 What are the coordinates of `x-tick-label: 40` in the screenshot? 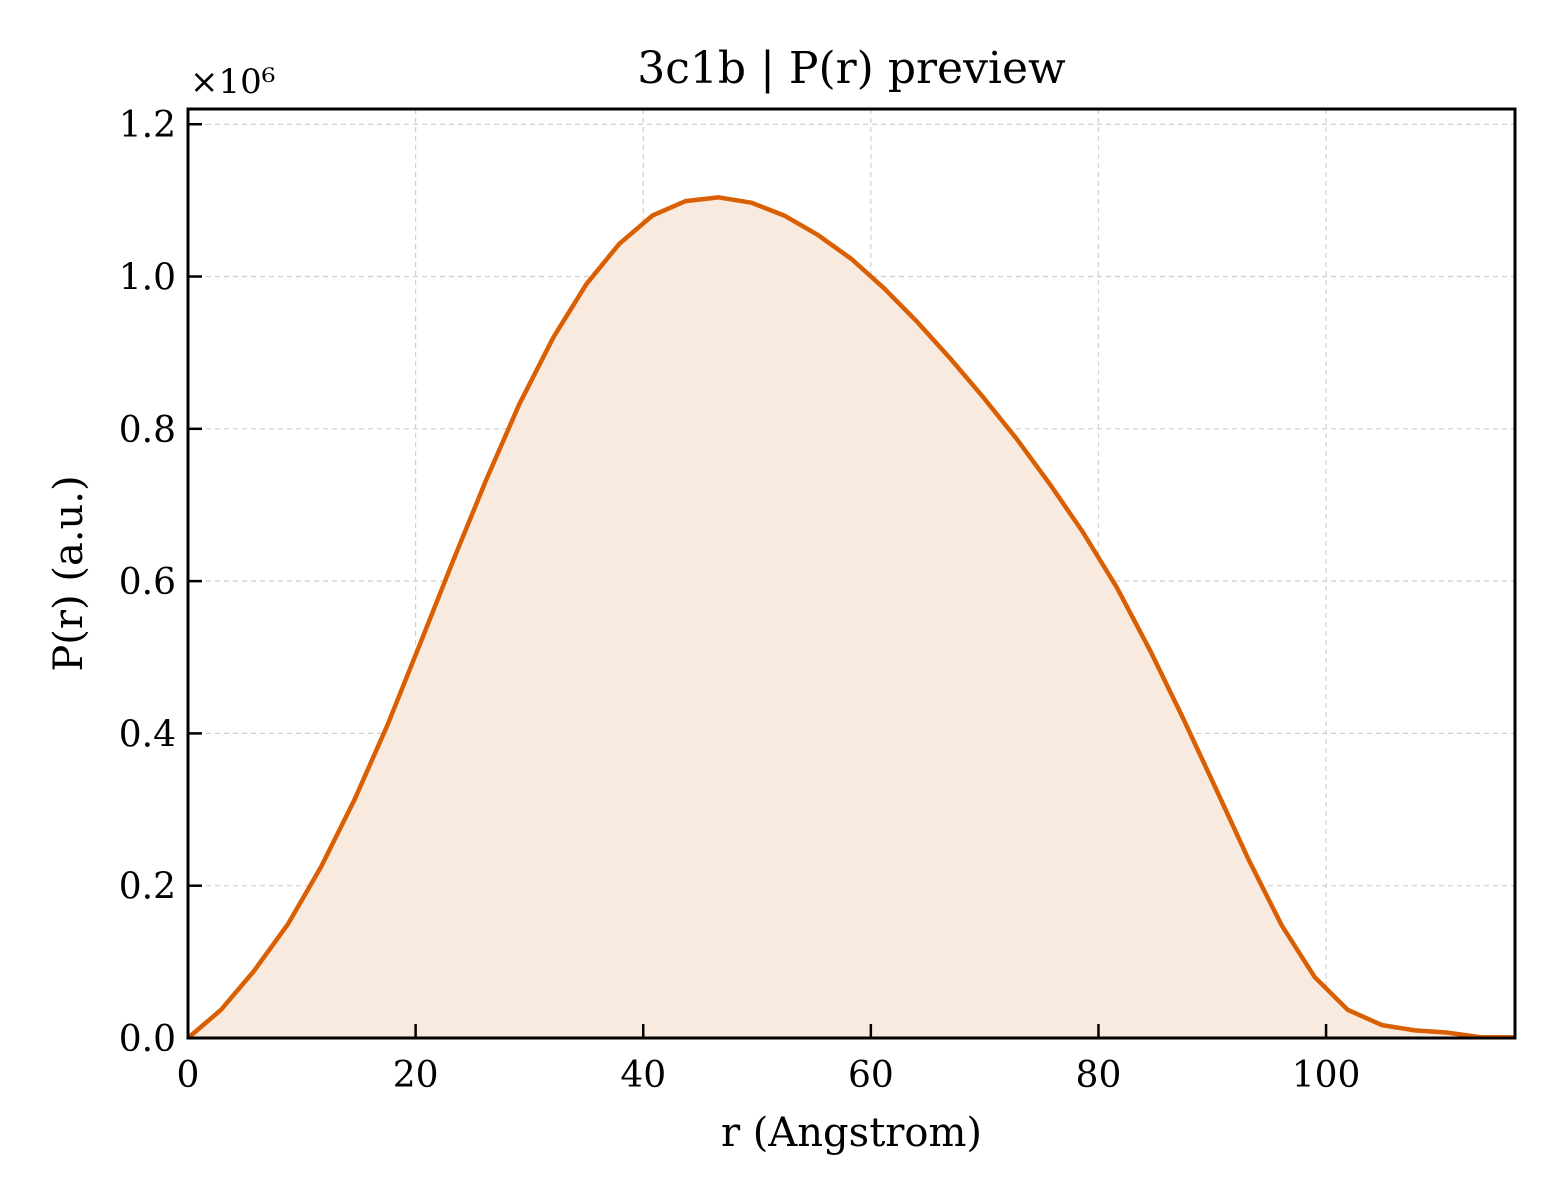 It's located at (643, 1075).